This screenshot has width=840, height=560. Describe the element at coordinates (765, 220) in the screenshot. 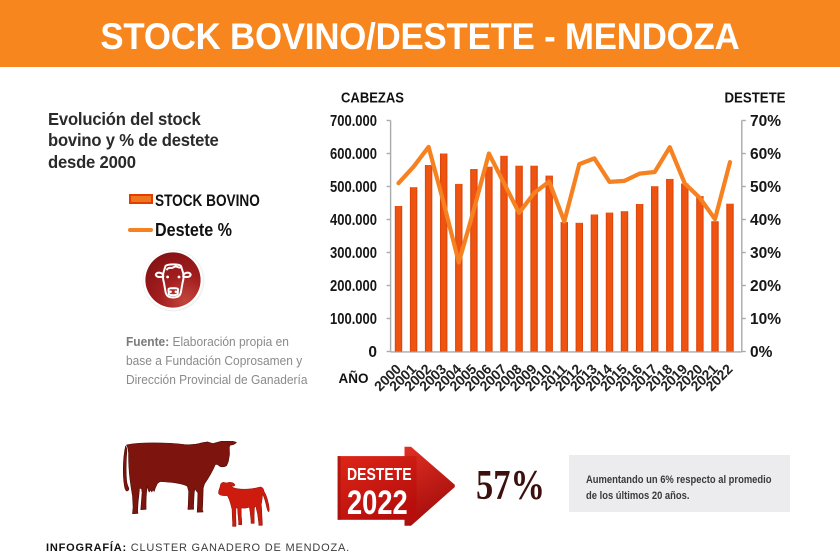

I see `svg-text: 40%` at that location.